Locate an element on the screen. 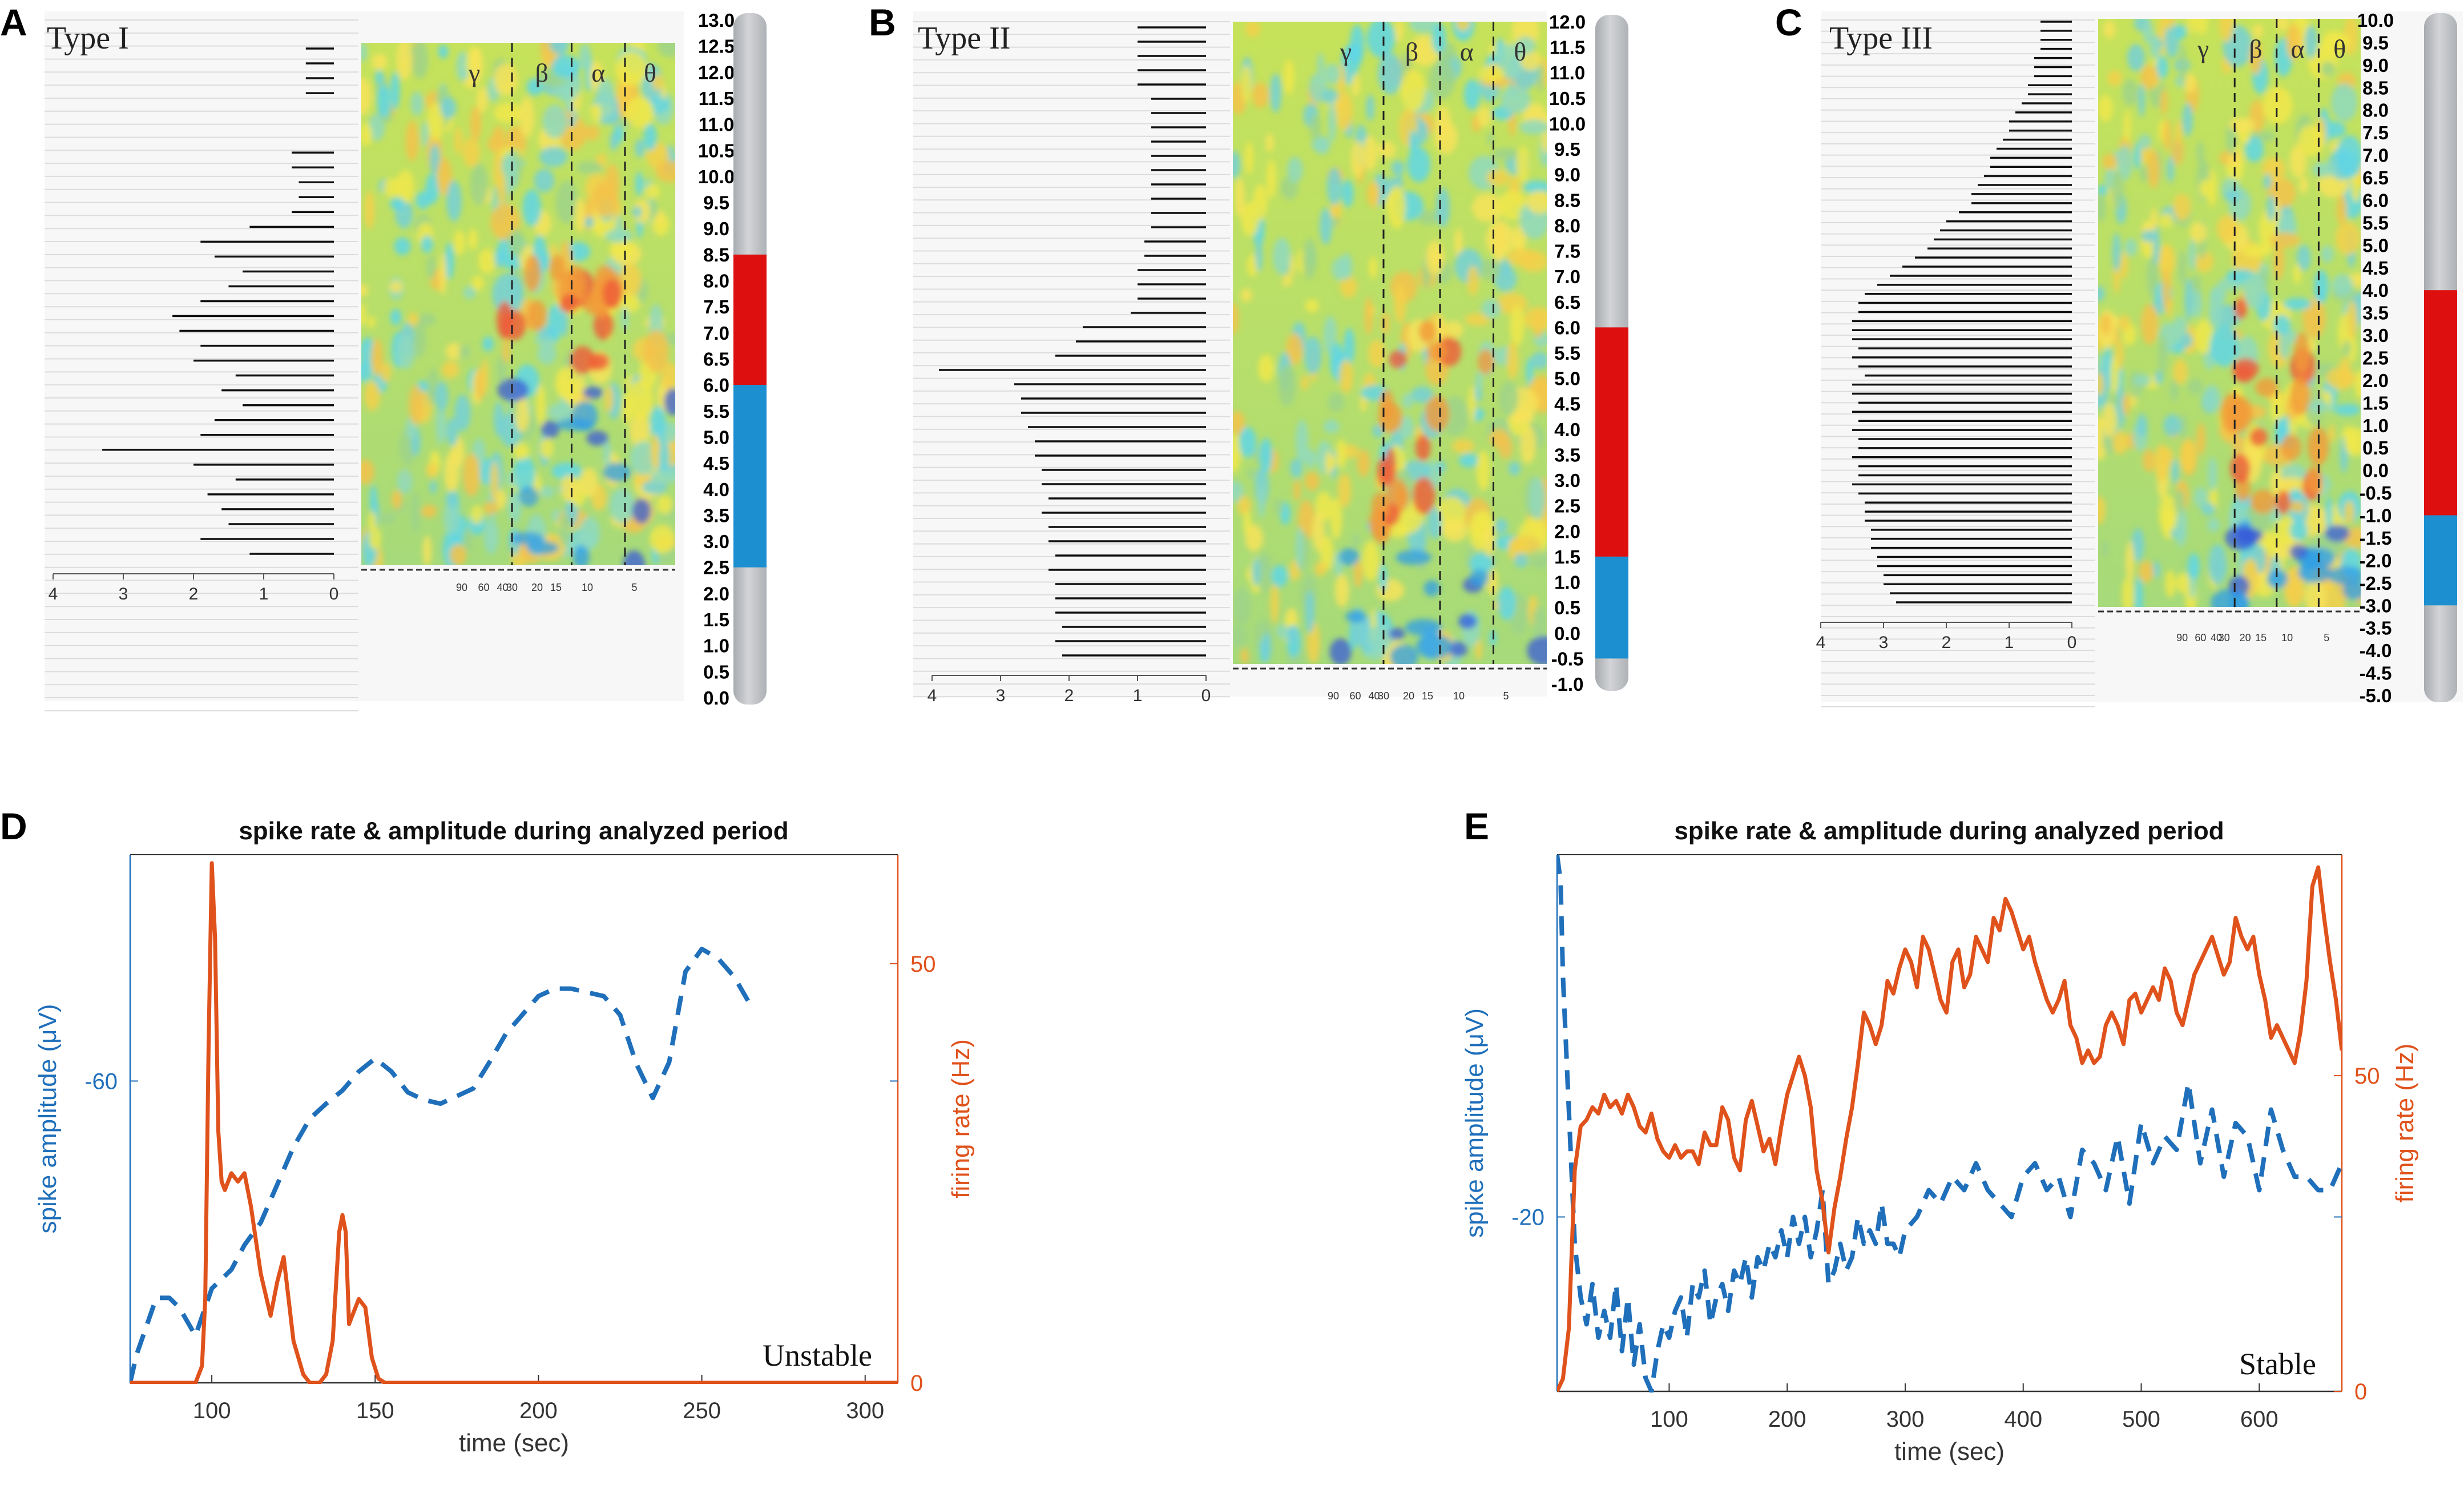 The image size is (2464, 1489). panel-label-e: E is located at coordinates (1476, 826).